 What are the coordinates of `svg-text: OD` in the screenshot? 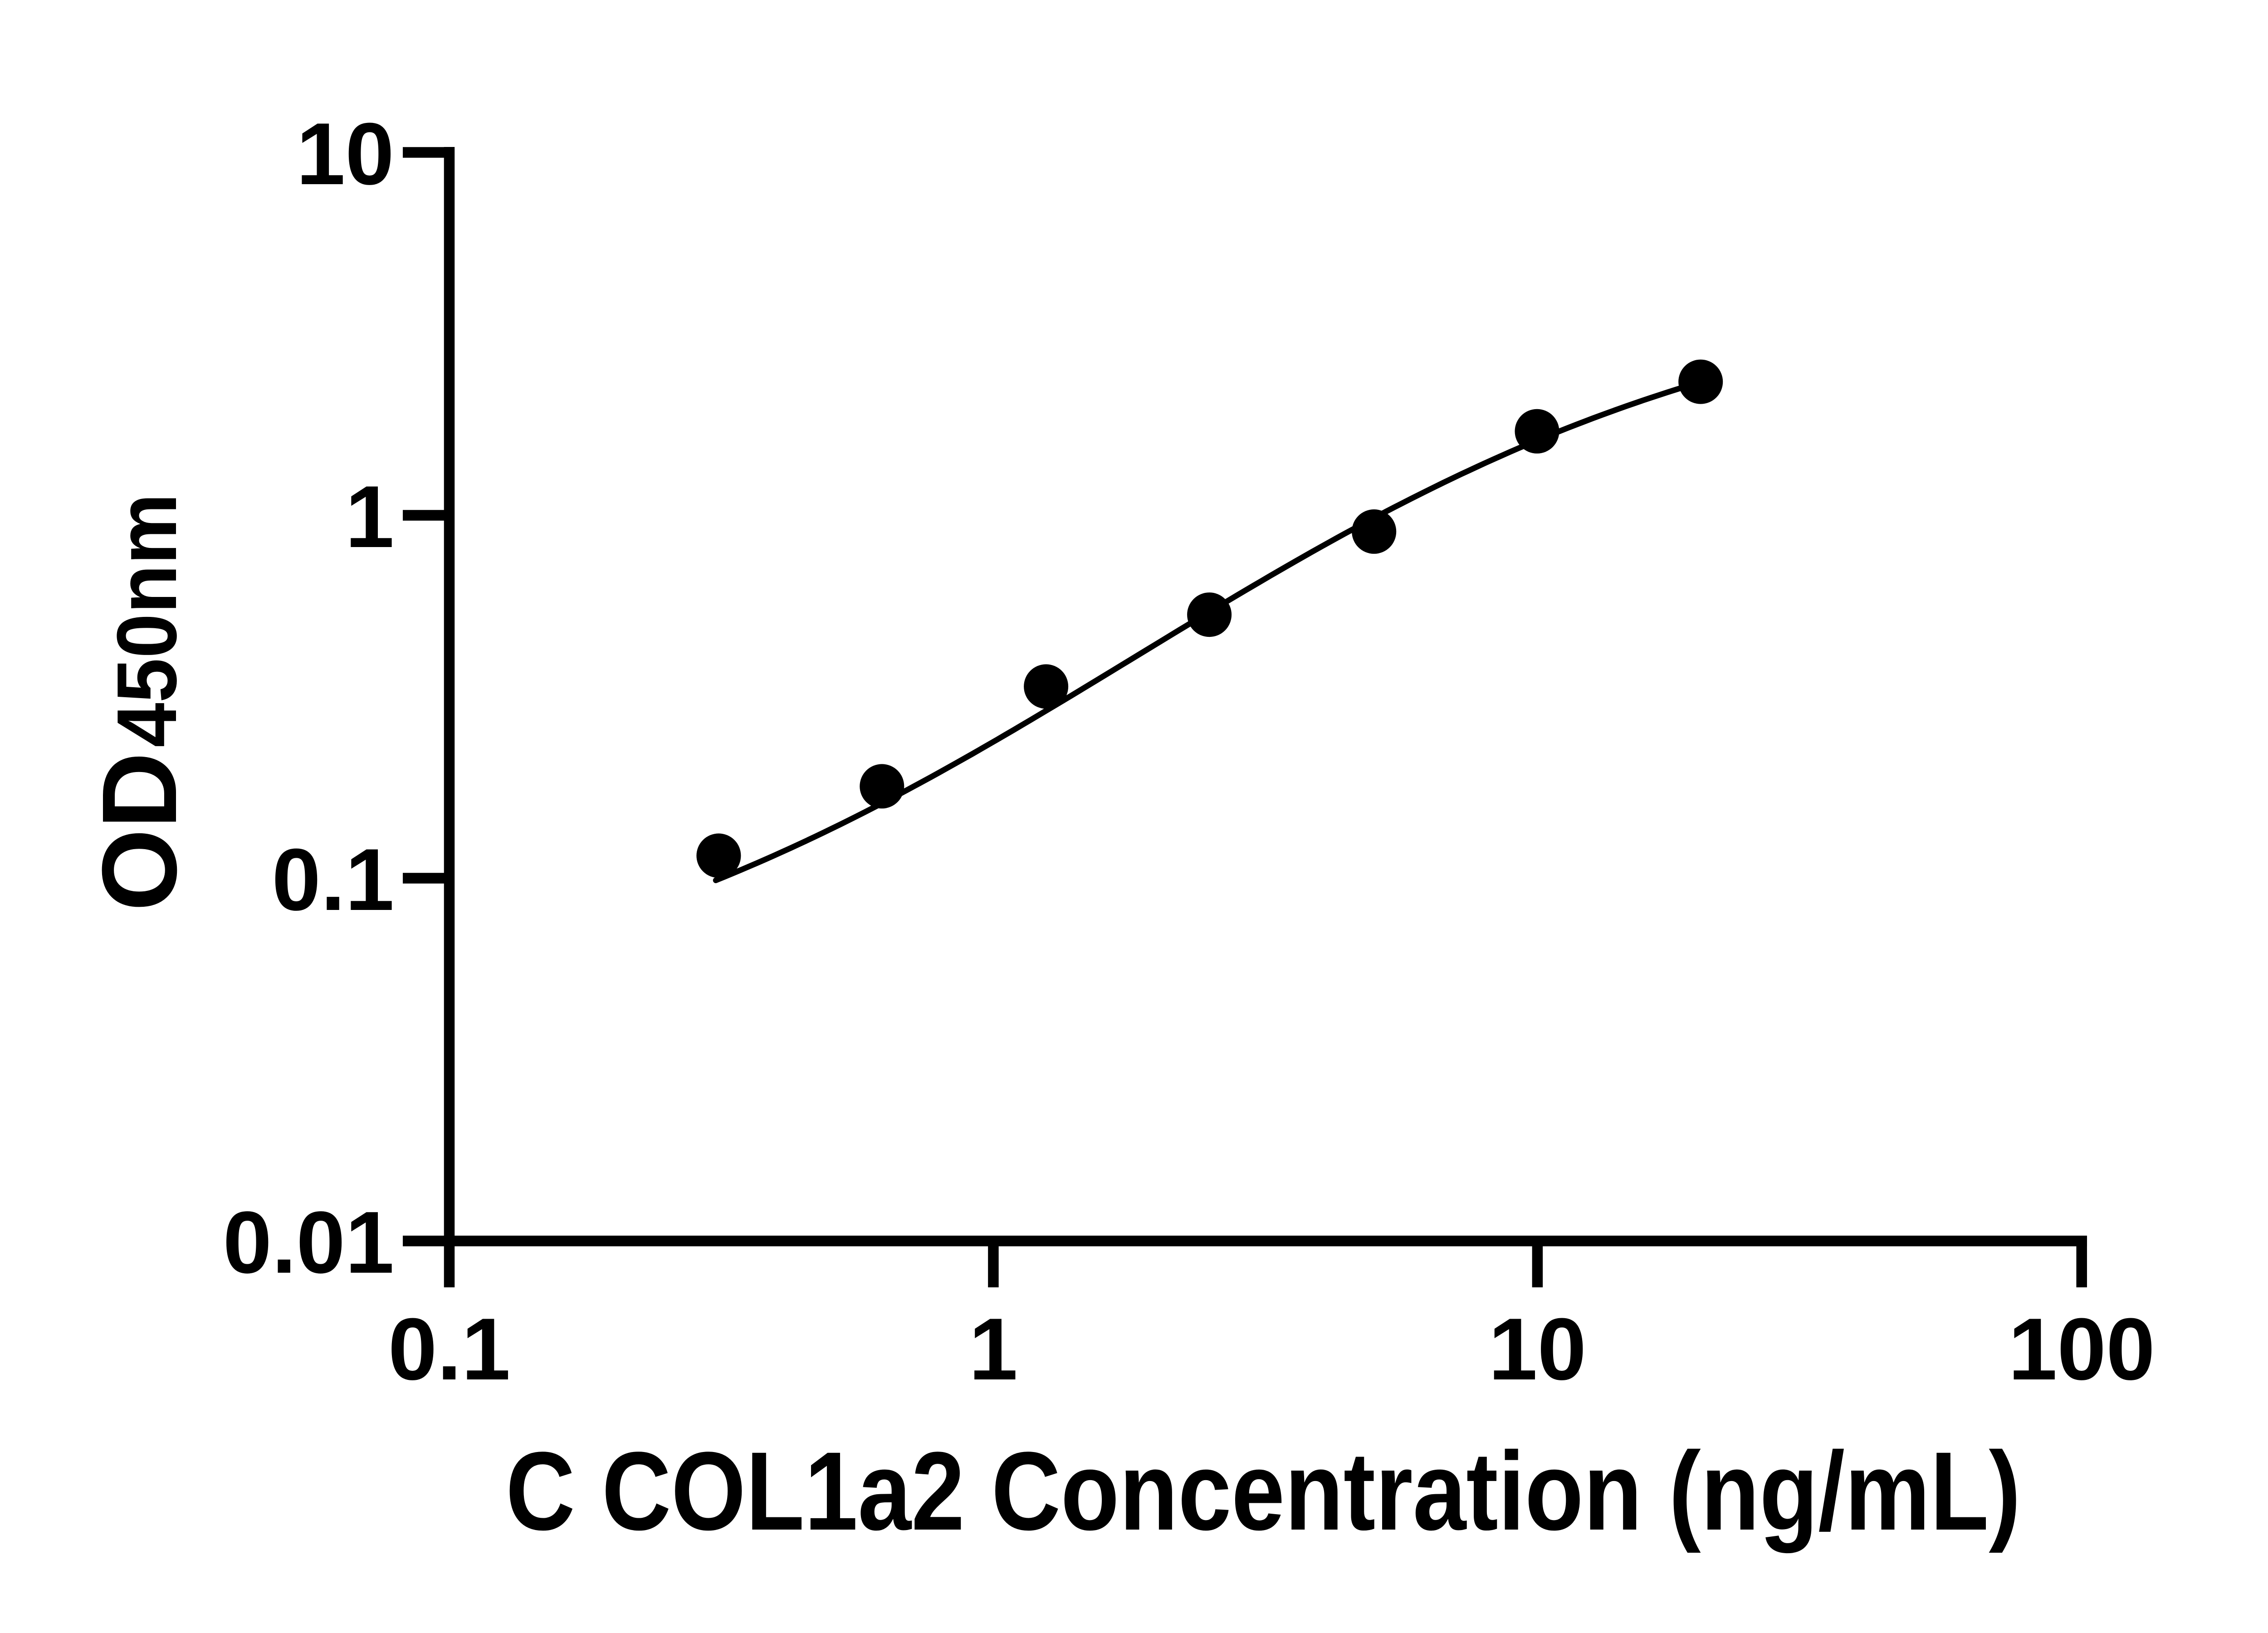 It's located at (140, 831).